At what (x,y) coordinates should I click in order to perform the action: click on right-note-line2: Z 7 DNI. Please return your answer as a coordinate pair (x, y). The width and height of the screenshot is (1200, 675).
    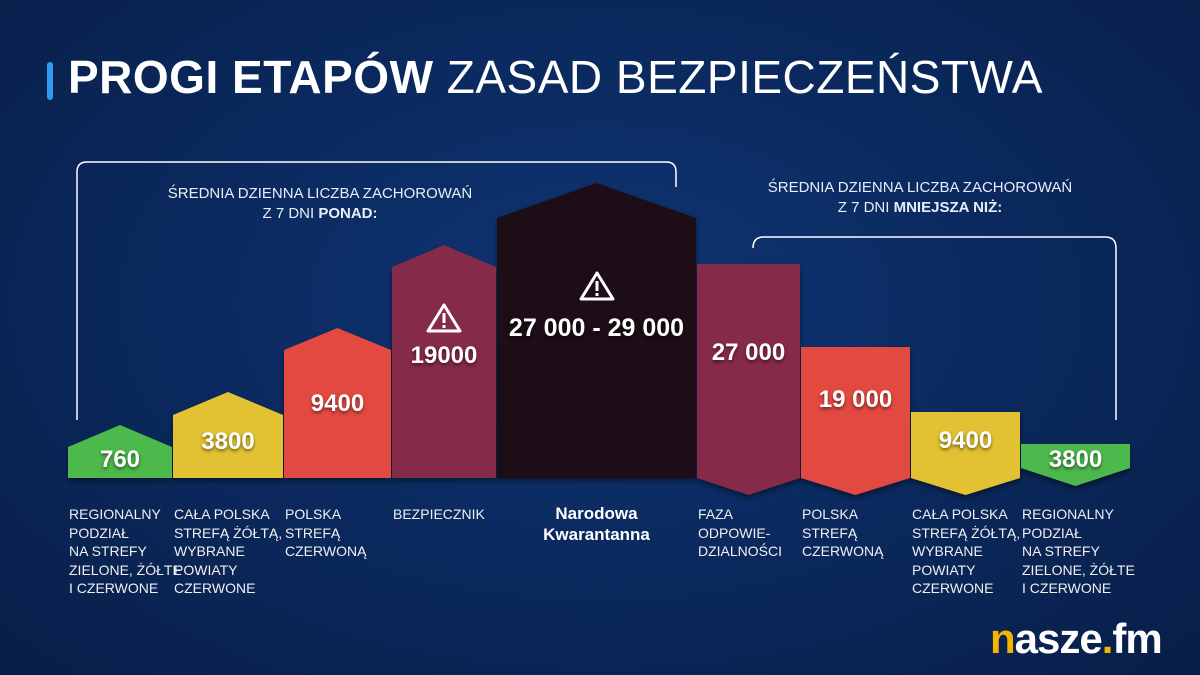
    Looking at the image, I should click on (863, 207).